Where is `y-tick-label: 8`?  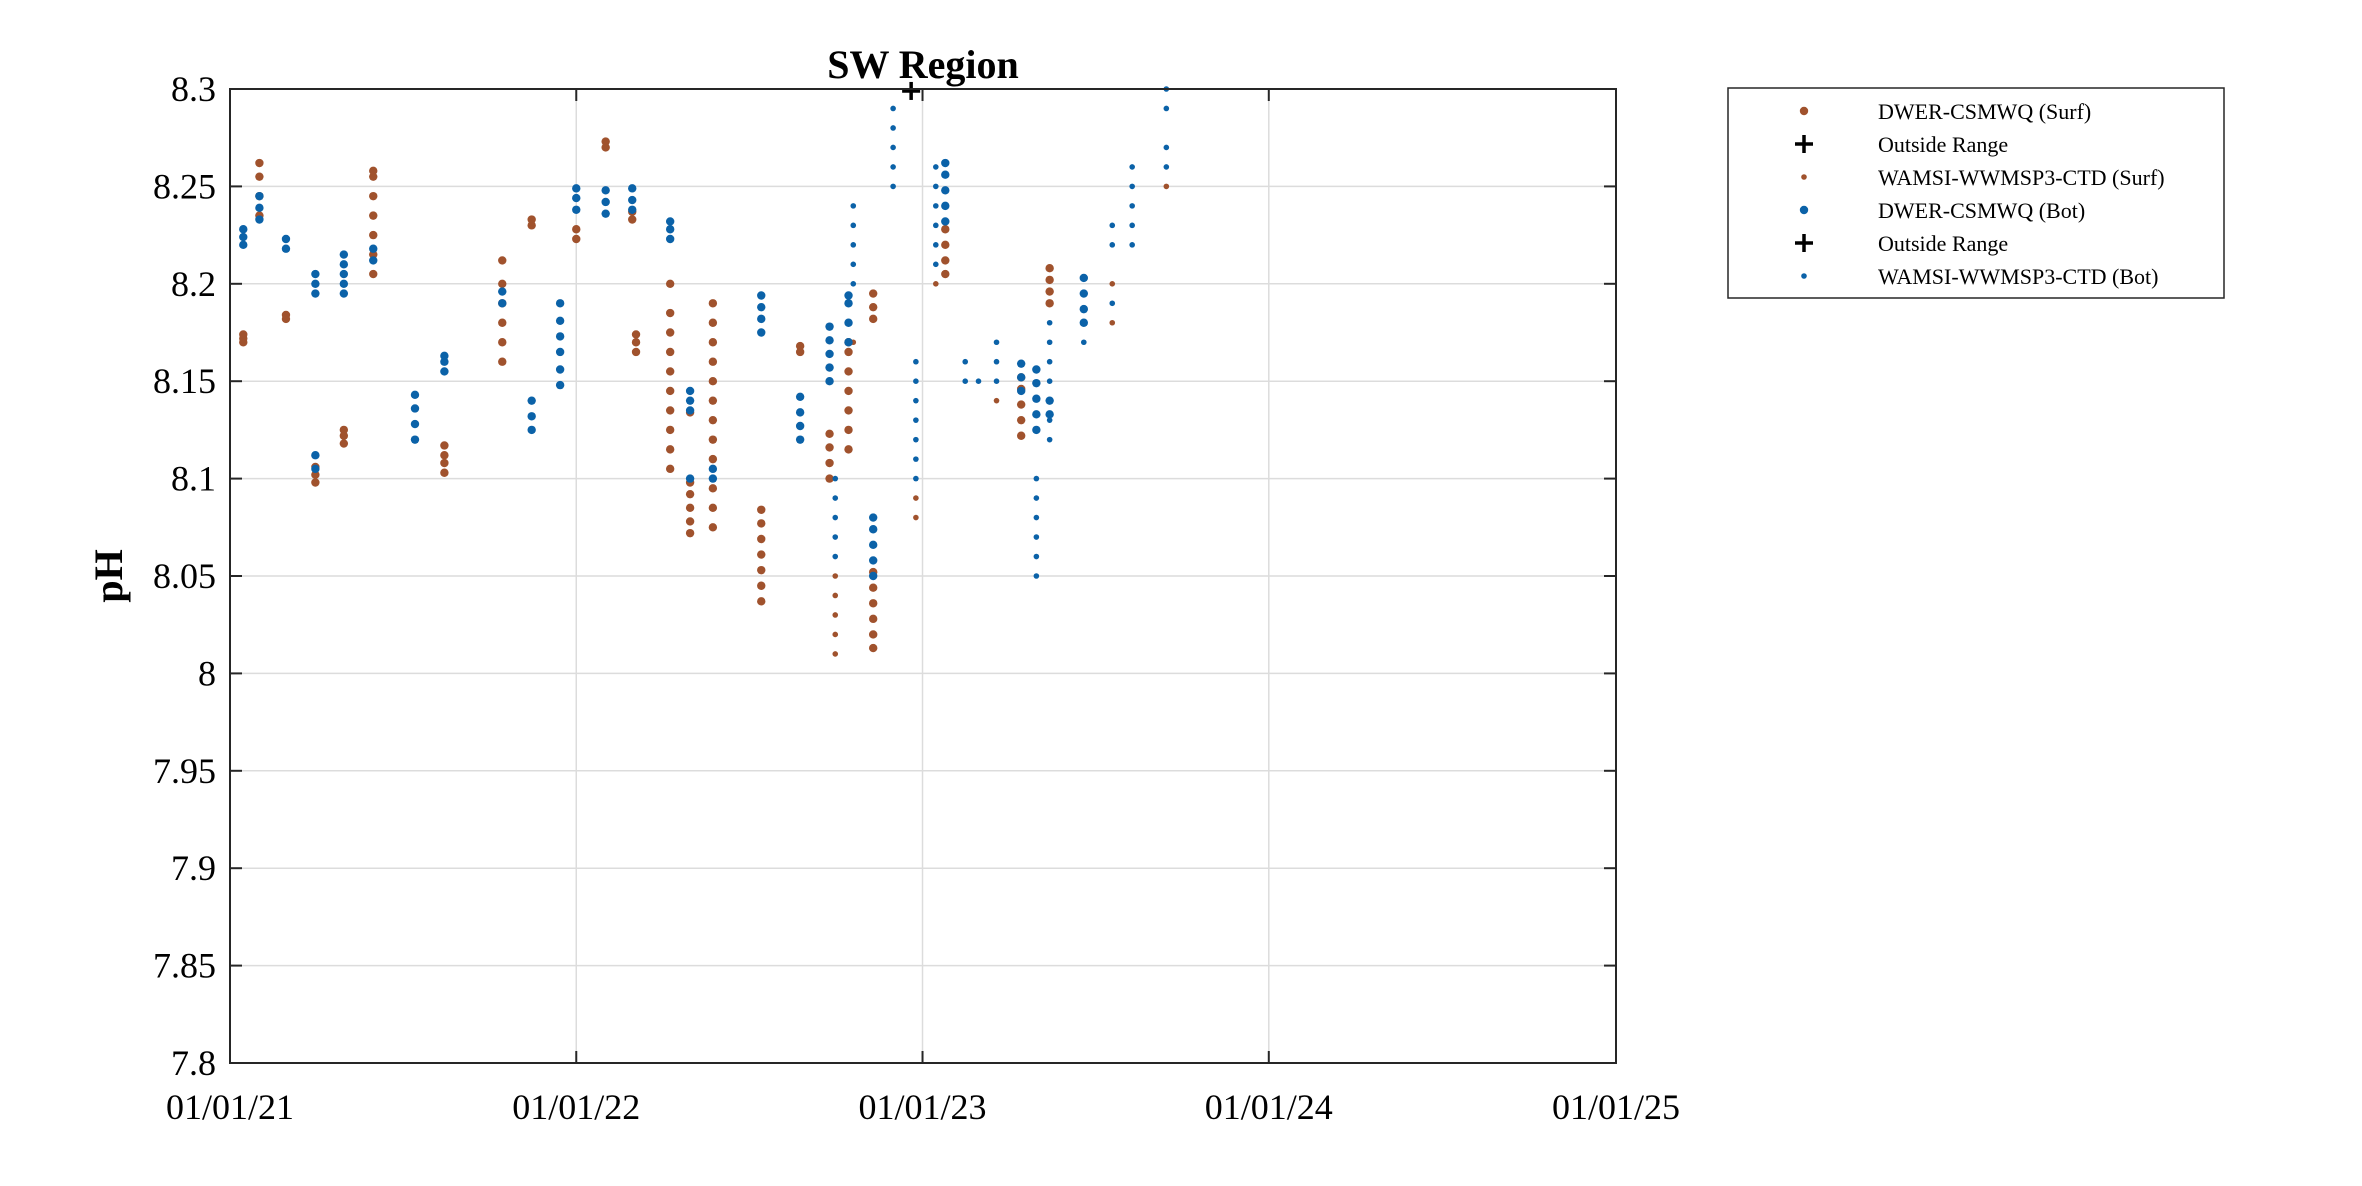 y-tick-label: 8 is located at coordinates (207, 673).